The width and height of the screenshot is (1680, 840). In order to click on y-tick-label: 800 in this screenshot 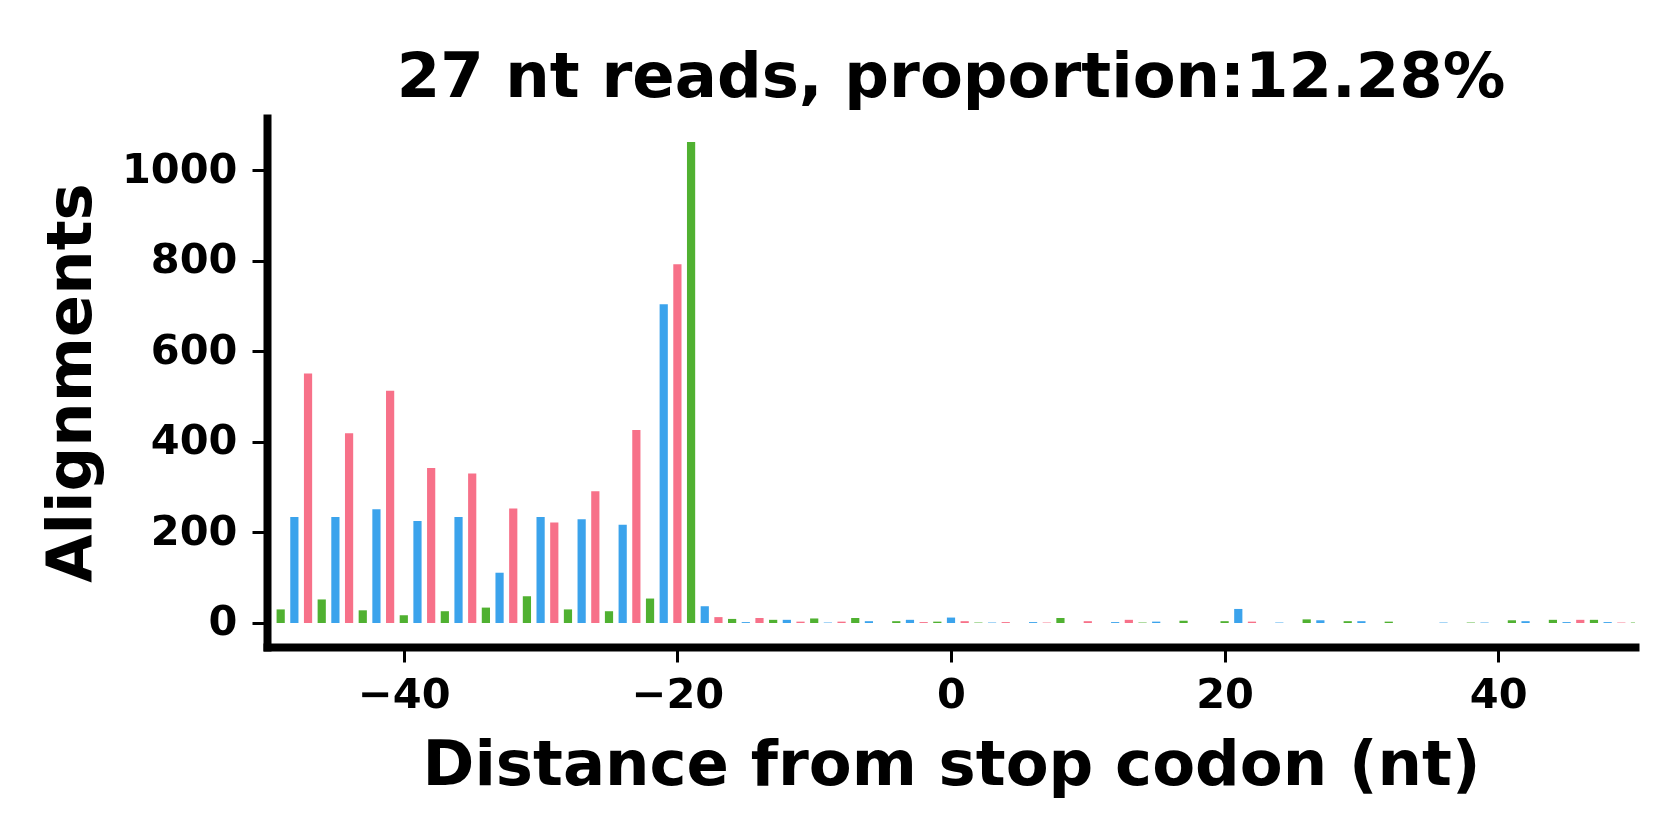, I will do `click(194, 259)`.